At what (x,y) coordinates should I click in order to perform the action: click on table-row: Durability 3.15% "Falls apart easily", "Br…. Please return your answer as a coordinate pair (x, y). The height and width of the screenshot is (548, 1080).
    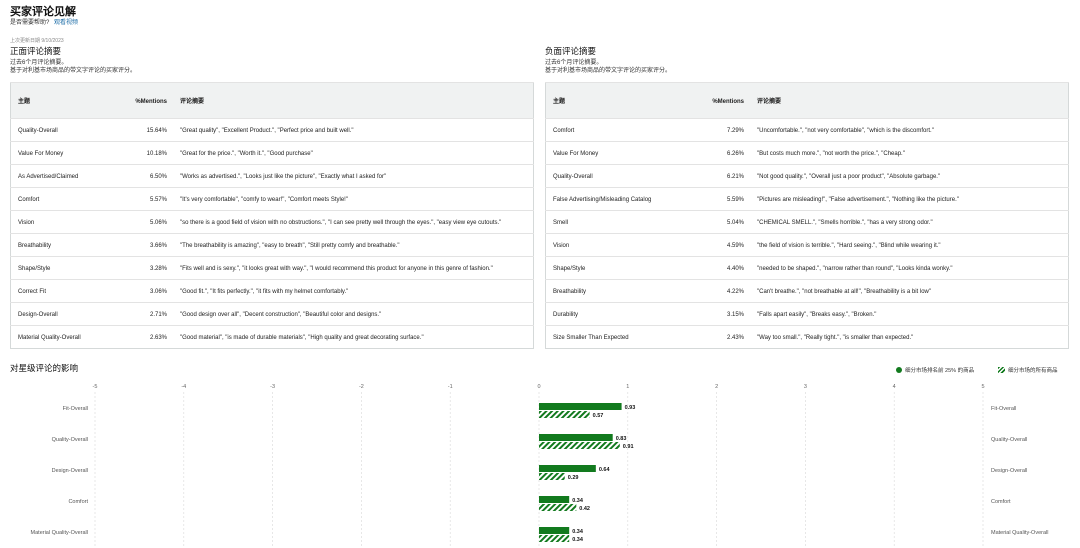
    Looking at the image, I should click on (807, 314).